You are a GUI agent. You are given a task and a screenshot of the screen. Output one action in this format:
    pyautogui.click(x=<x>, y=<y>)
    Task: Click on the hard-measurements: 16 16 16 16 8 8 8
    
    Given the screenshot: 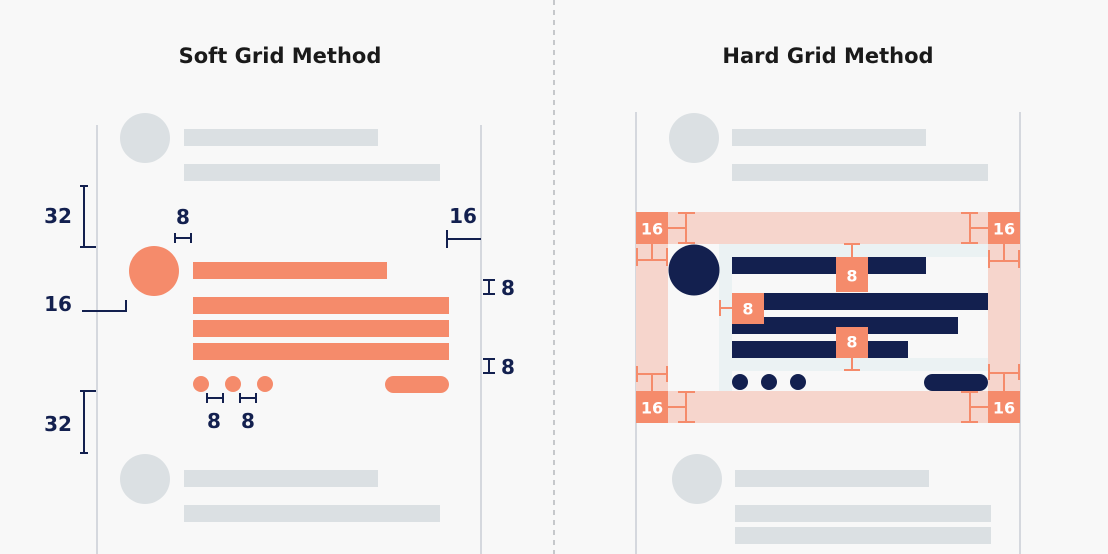 What is the action you would take?
    pyautogui.click(x=828, y=317)
    